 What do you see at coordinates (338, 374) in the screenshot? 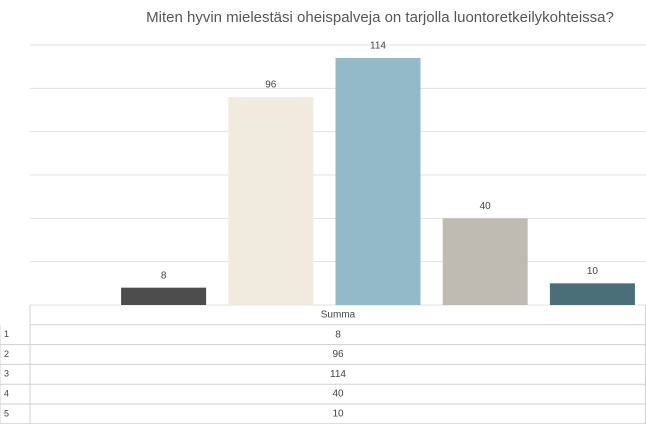
I see `table-cell: 114` at bounding box center [338, 374].